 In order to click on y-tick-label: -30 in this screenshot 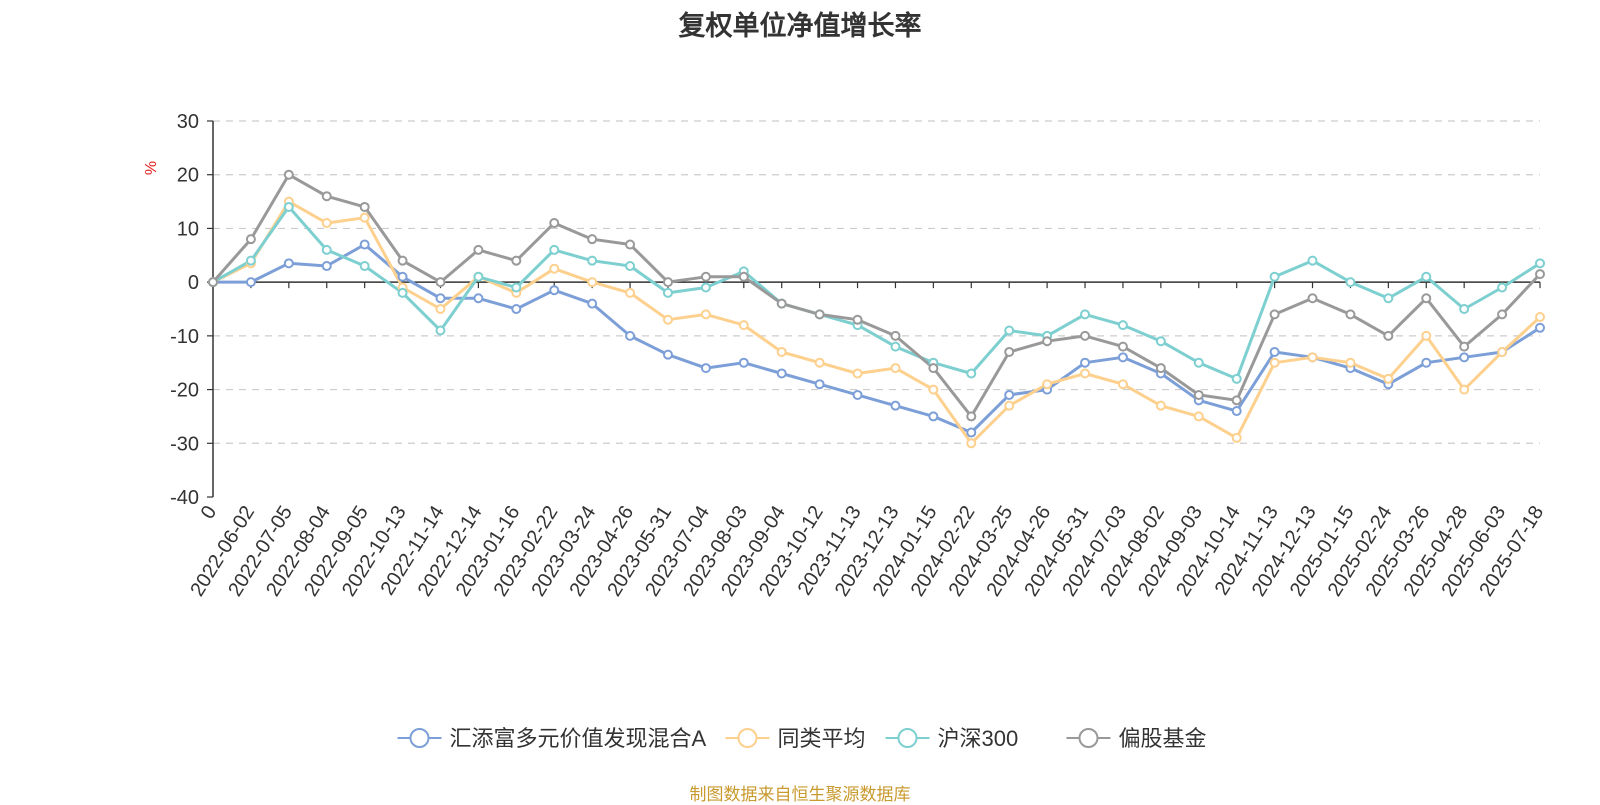, I will do `click(184, 444)`.